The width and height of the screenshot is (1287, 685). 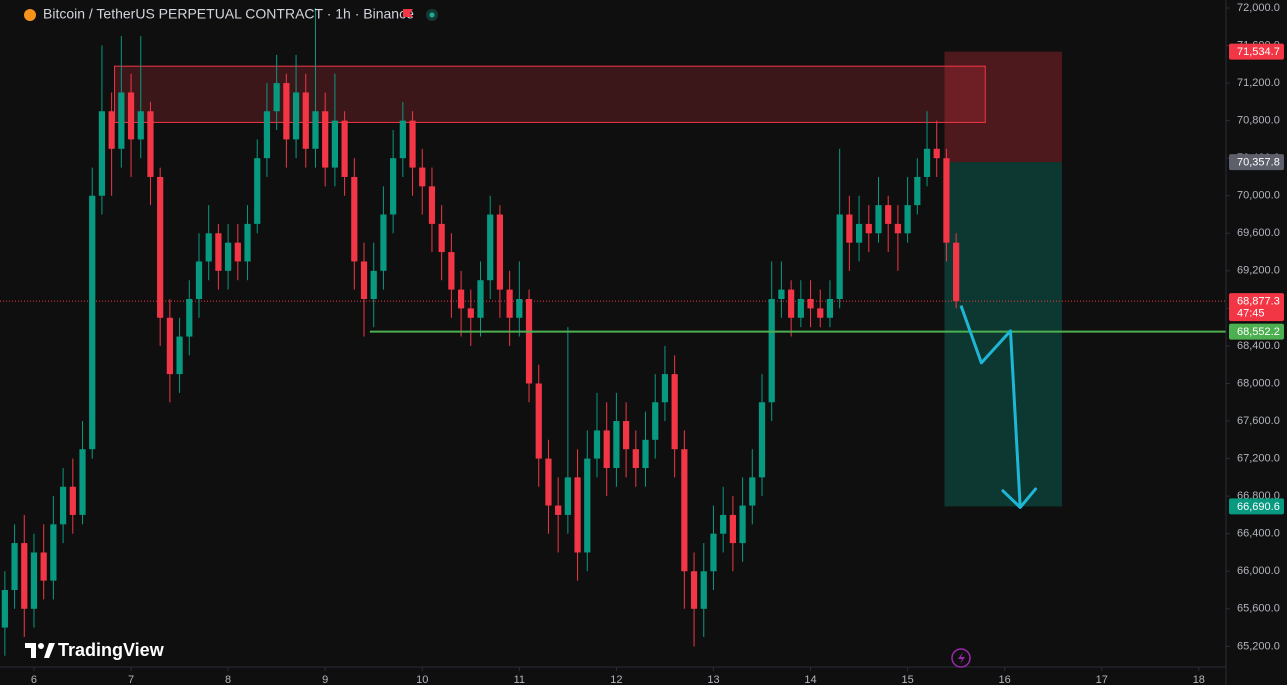 I want to click on y-tick-label: 71,200.0, so click(x=1258, y=83).